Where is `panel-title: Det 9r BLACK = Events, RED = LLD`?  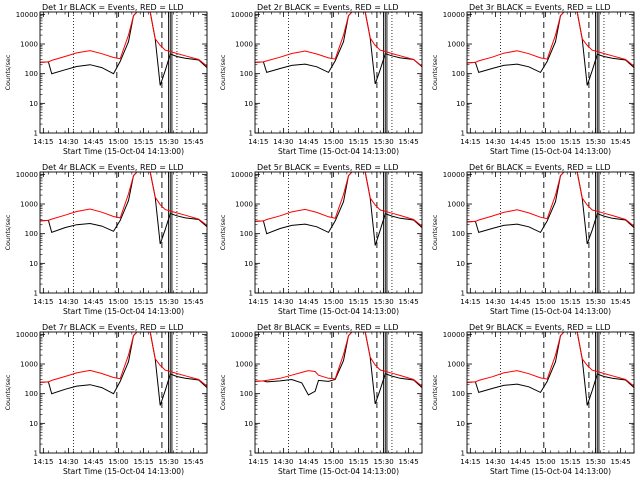 panel-title: Det 9r BLACK = Events, RED = LLD is located at coordinates (540, 327).